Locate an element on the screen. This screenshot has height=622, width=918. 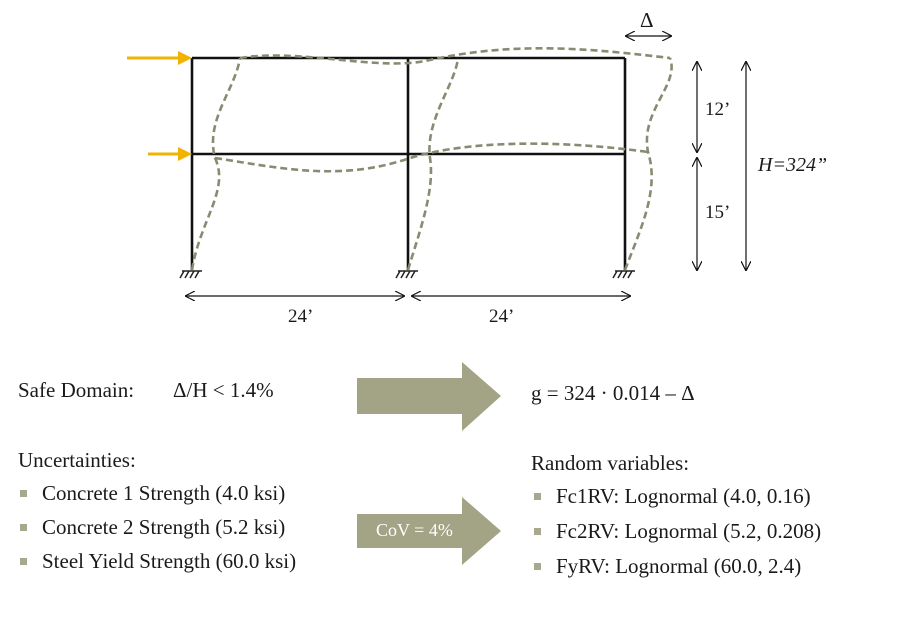
random-variable-item: FyRV: Lognormal (60.0, 2.4) is located at coordinates (679, 566).